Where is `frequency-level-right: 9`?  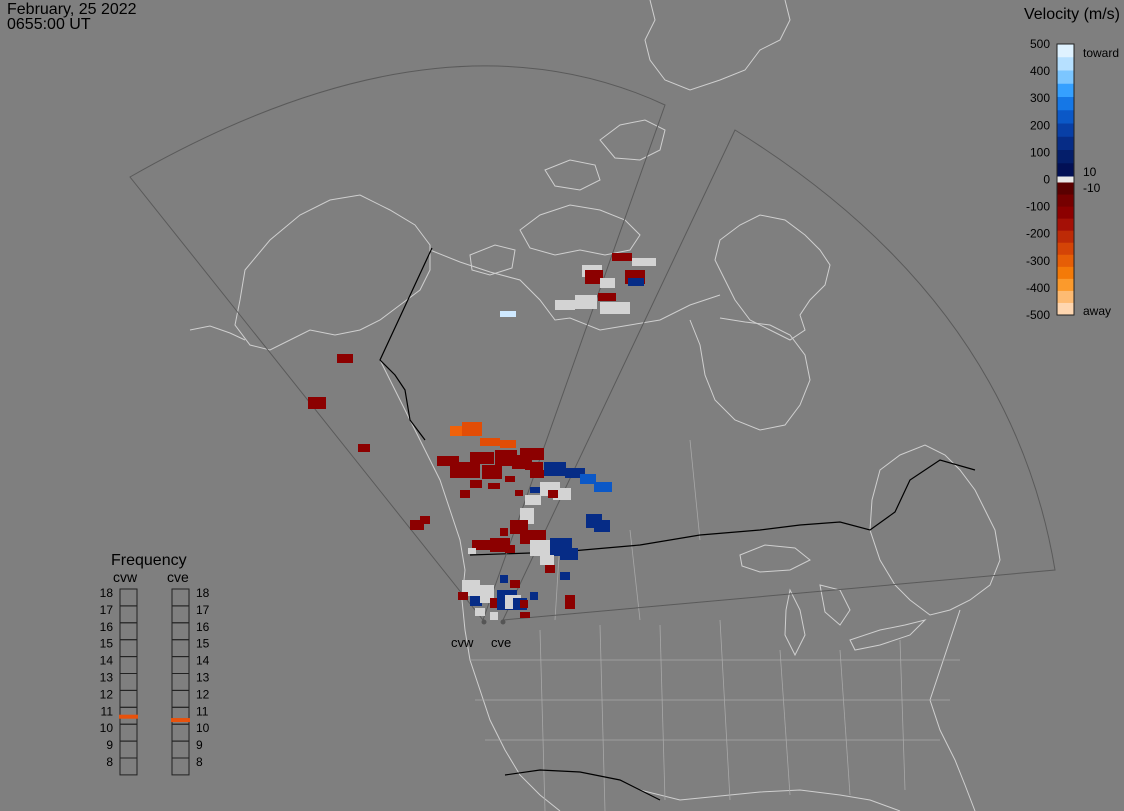
frequency-level-right: 9 is located at coordinates (199, 745).